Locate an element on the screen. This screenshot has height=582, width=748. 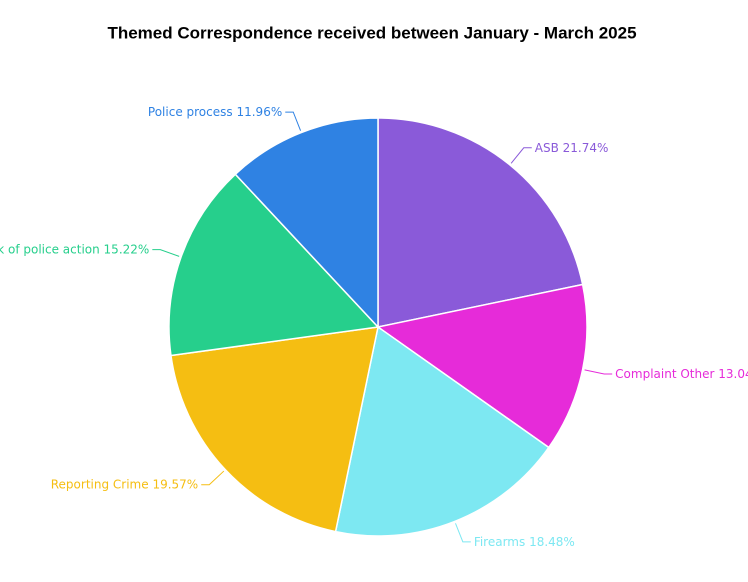
label-value: 18.48% is located at coordinates (552, 541).